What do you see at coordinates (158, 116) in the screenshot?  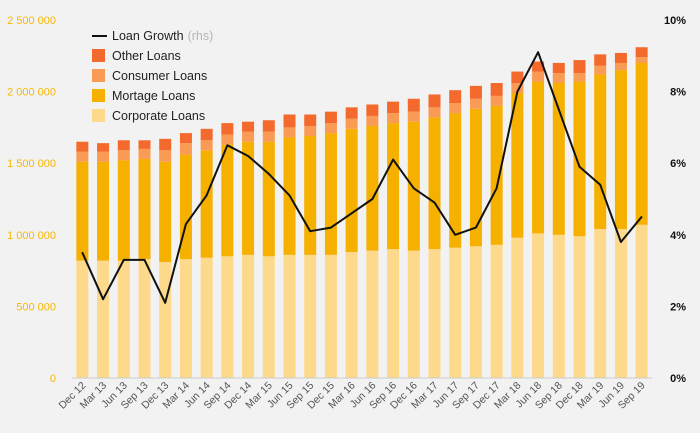 I see `legend-label-corporate-loans: Corporate Loans` at bounding box center [158, 116].